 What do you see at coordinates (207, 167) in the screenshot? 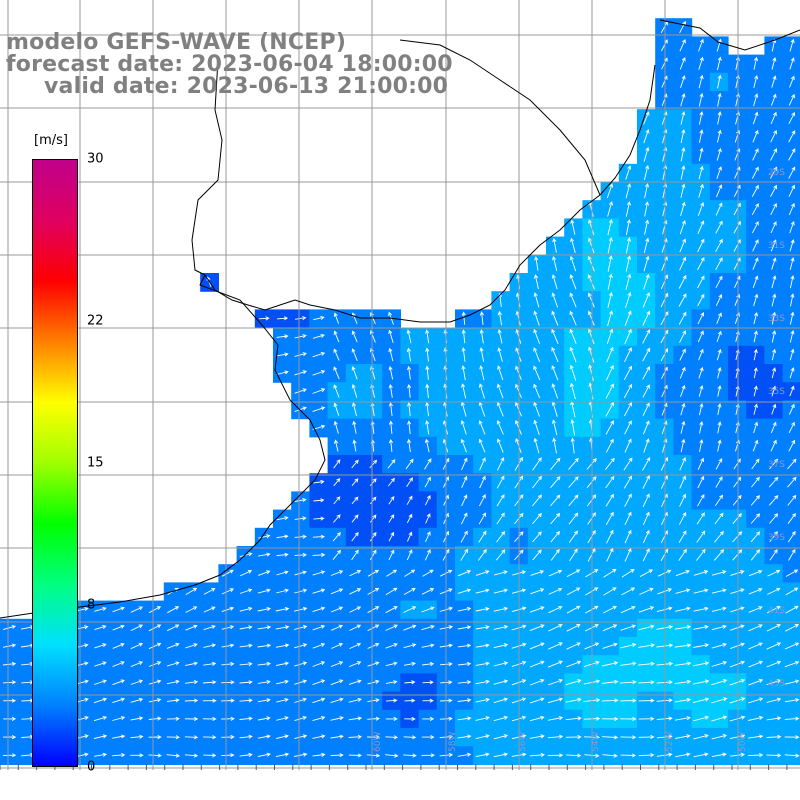
I see `border-line` at bounding box center [207, 167].